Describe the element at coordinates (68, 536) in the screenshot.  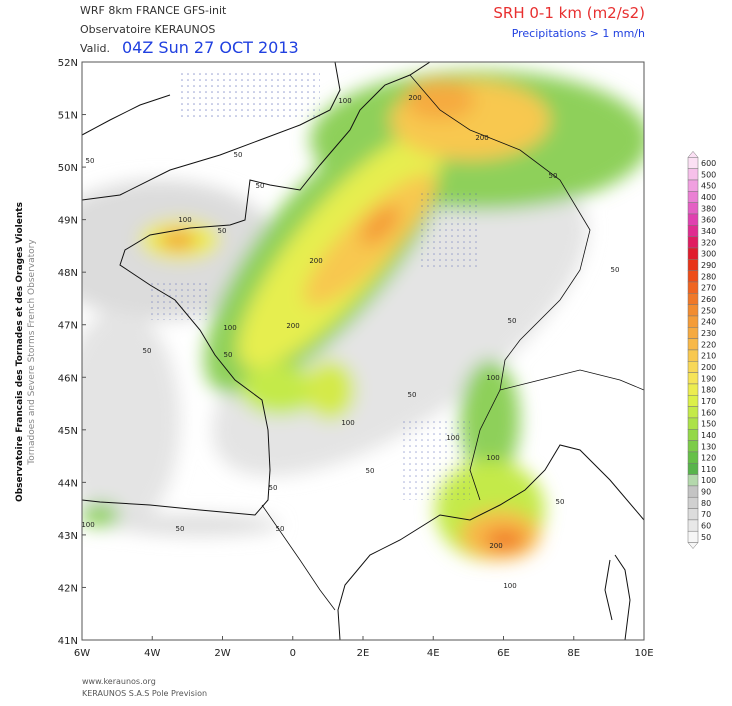
I see `lat-label: 43N` at that location.